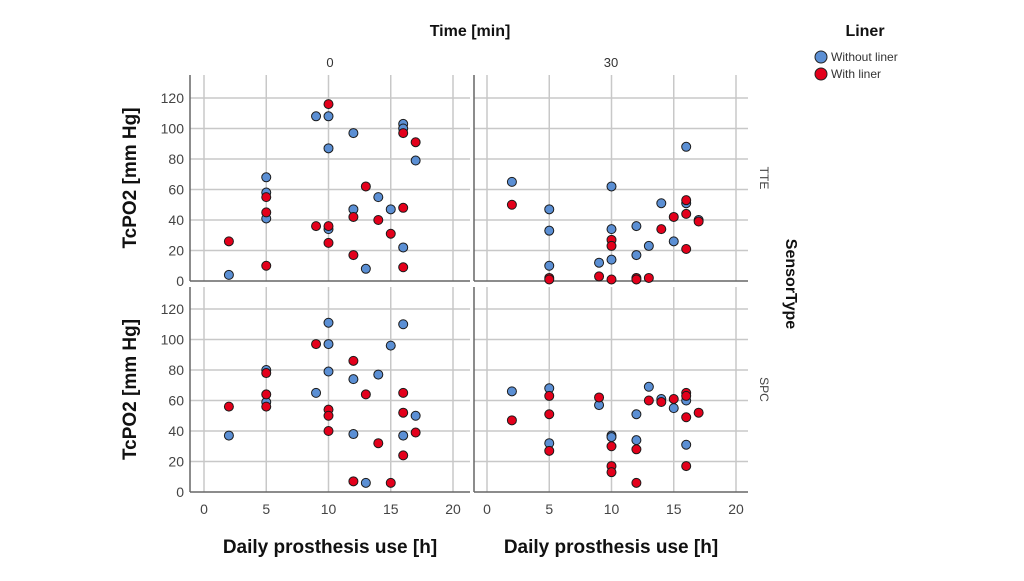 The height and width of the screenshot is (581, 1024). Describe the element at coordinates (864, 57) in the screenshot. I see `legend-label: Without liner` at that location.